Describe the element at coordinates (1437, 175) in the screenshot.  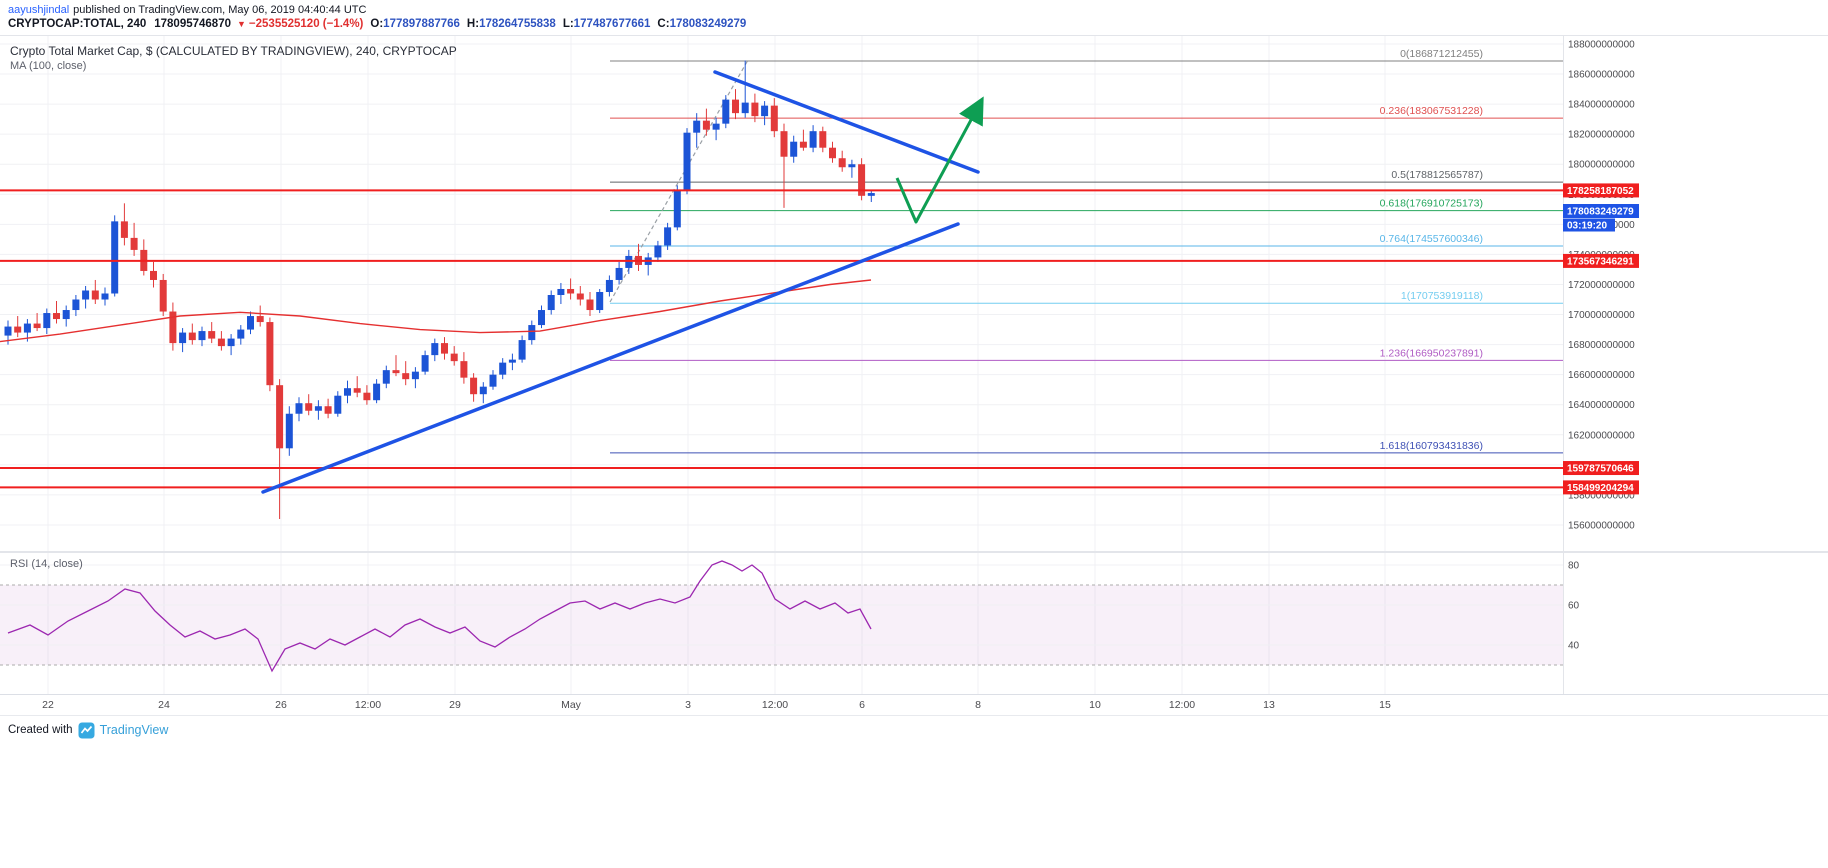
I see `fib-level-label: 0.5(178812565787)` at that location.